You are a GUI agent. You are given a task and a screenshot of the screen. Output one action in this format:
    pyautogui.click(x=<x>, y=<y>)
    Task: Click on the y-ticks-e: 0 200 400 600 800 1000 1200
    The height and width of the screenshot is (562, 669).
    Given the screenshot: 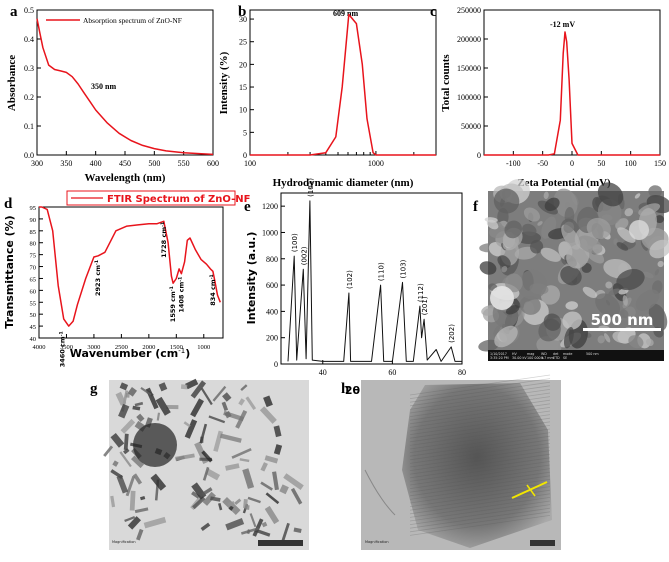 What is the action you would take?
    pyautogui.click(x=273, y=285)
    